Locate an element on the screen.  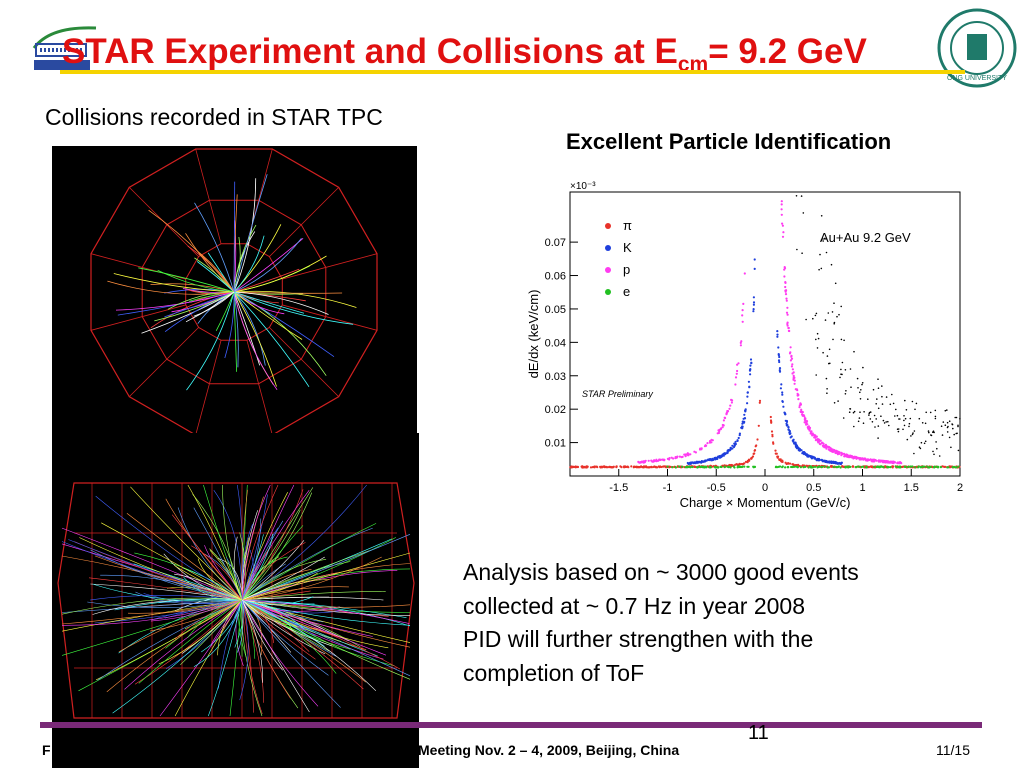
tpc-side-frame is located at coordinates (236, 600).